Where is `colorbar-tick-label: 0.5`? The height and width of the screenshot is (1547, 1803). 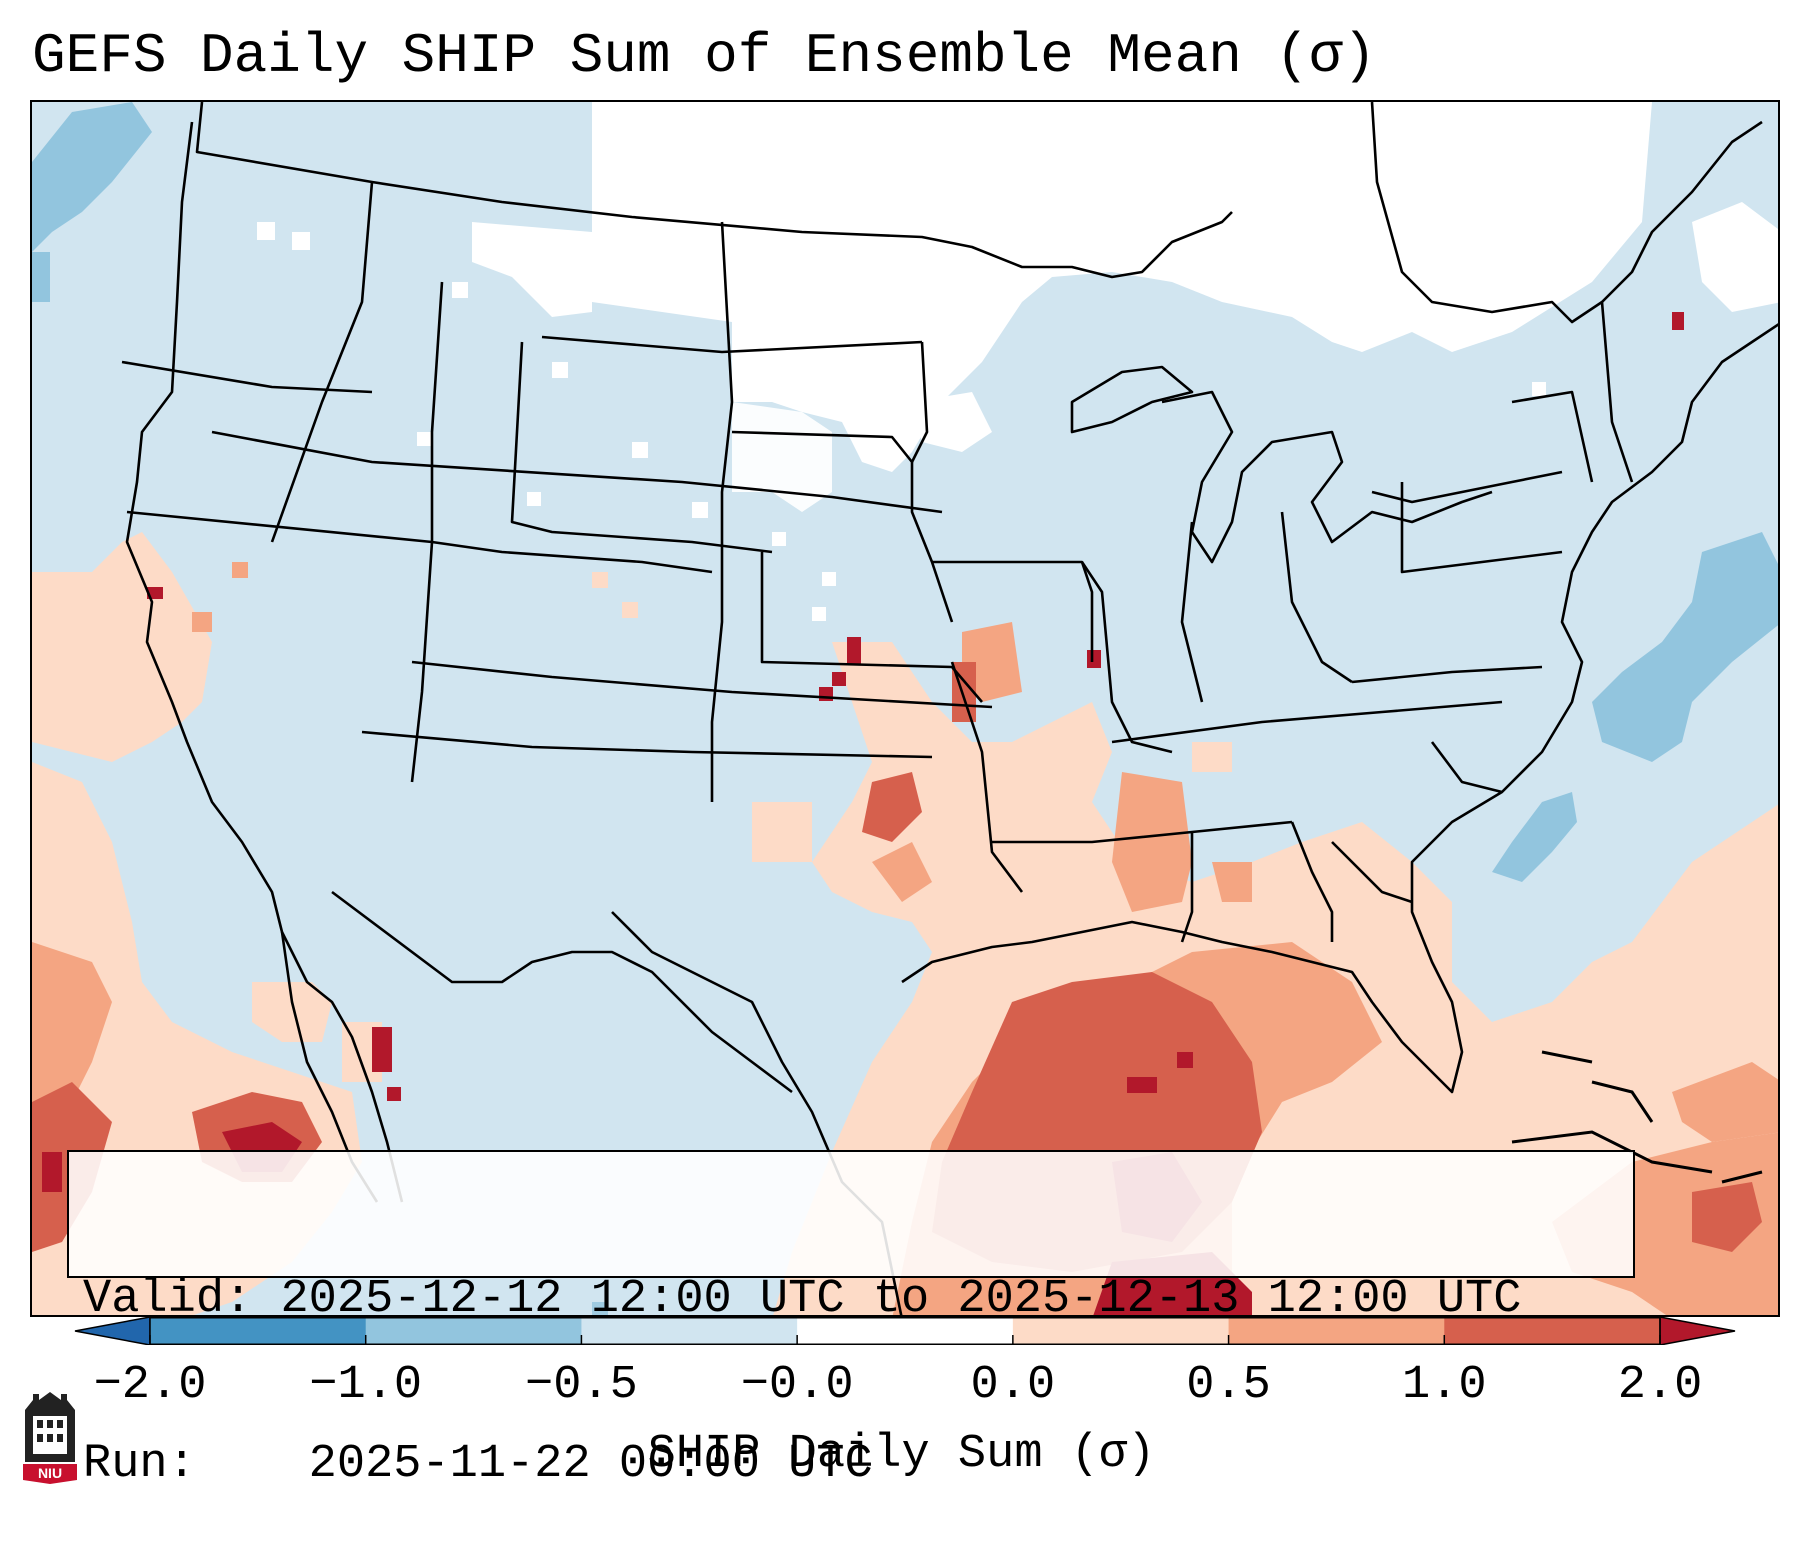 colorbar-tick-label: 0.5 is located at coordinates (1228, 1385).